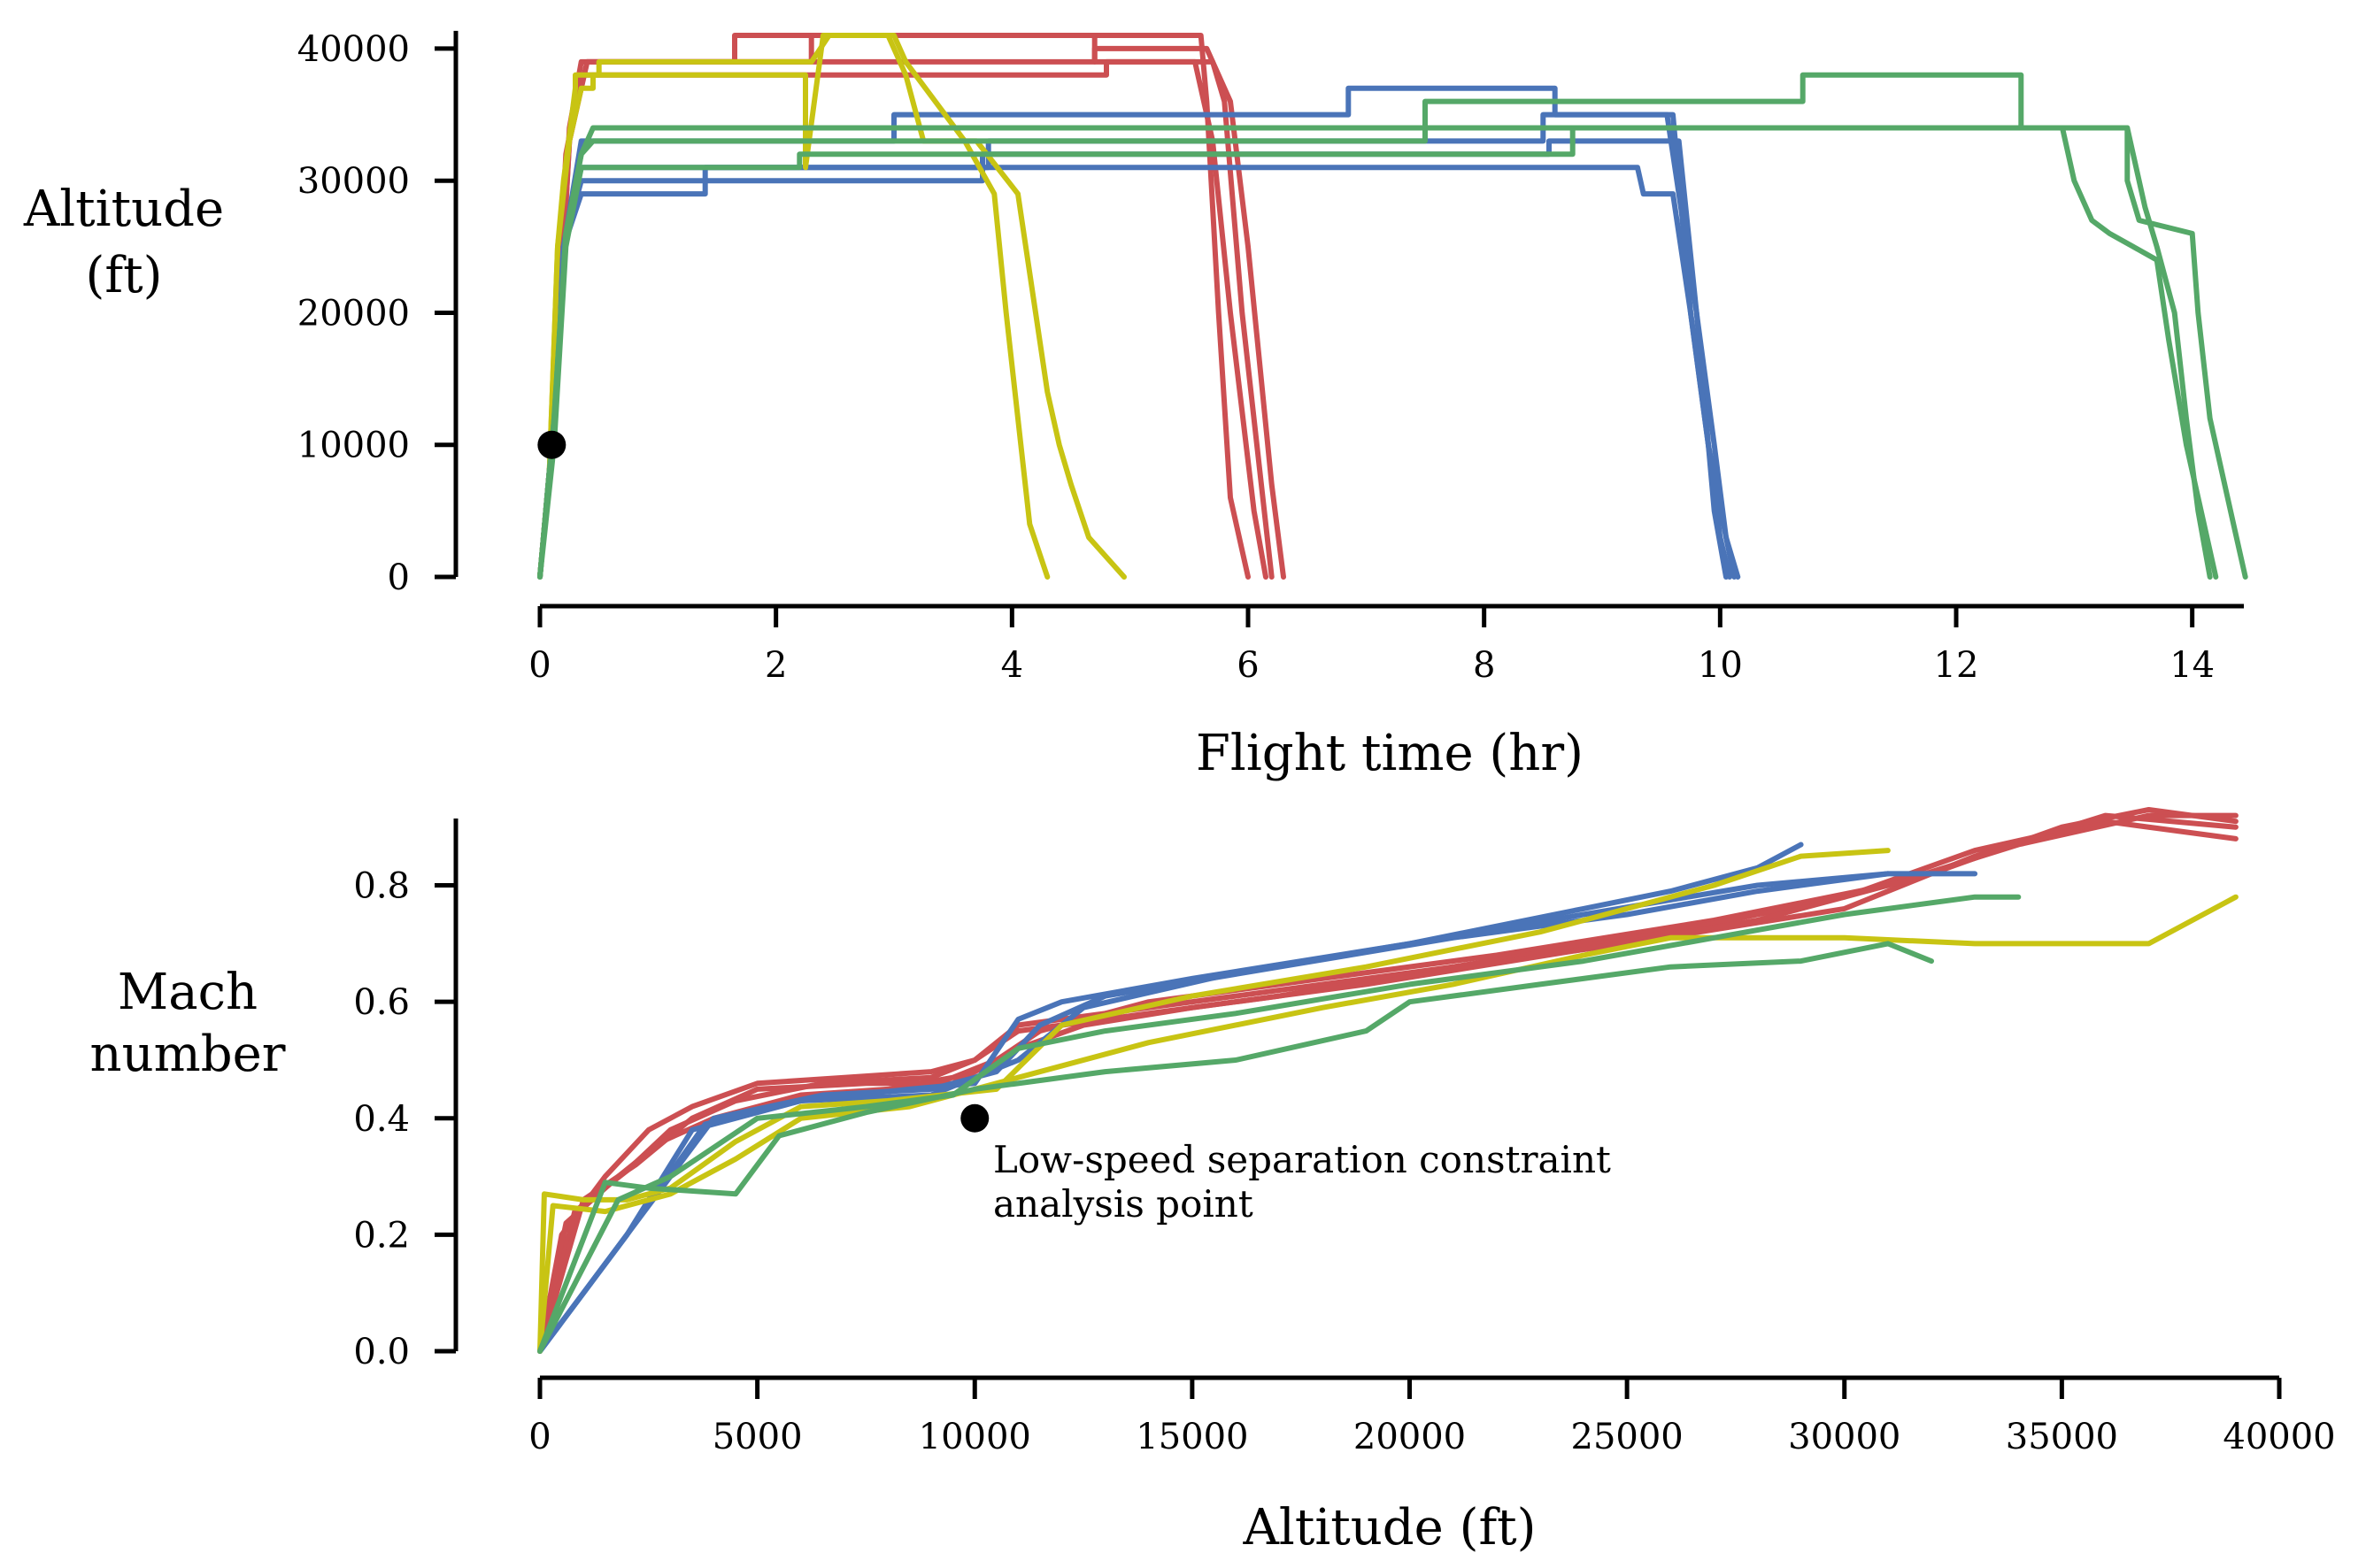 The image size is (2366, 1568). Describe the element at coordinates (539, 1437) in the screenshot. I see `bottom-xtick-label: 0` at that location.